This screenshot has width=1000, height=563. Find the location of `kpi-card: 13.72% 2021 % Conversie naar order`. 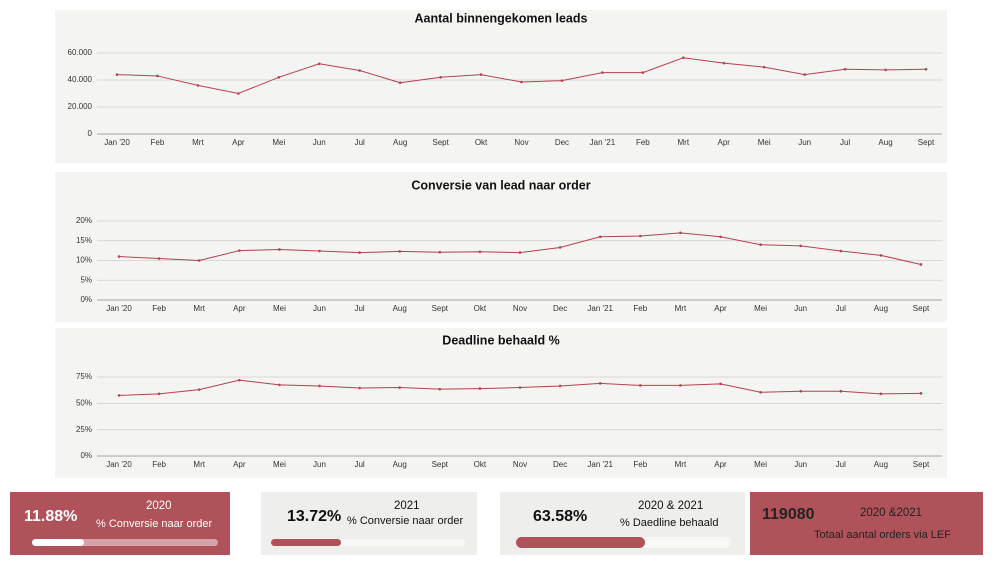

kpi-card: 13.72% 2021 % Conversie naar order is located at coordinates (369, 523).